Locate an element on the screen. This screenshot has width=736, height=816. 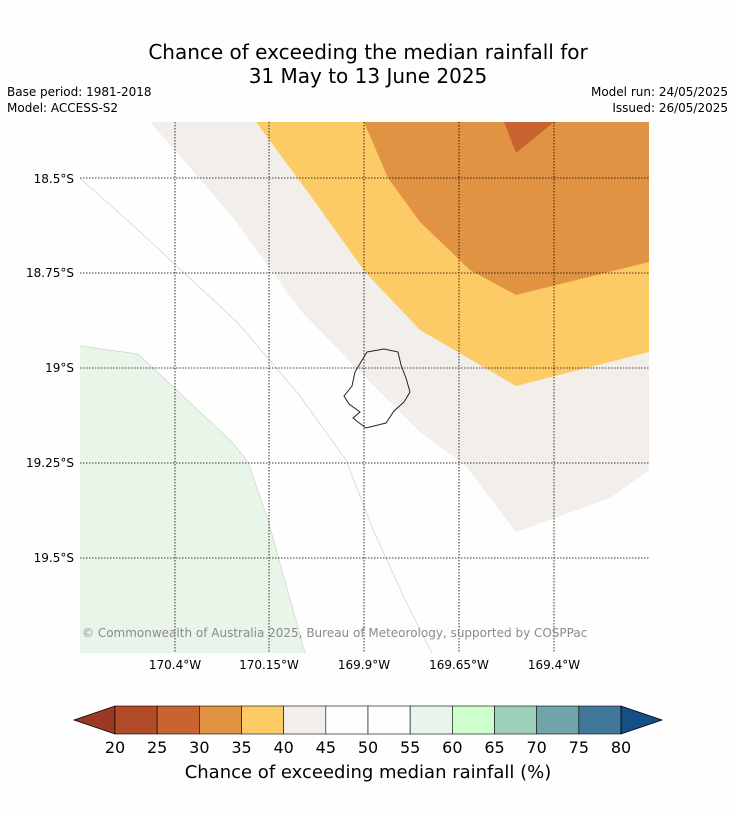
colorbar-tick-label: 40 is located at coordinates (283, 747).